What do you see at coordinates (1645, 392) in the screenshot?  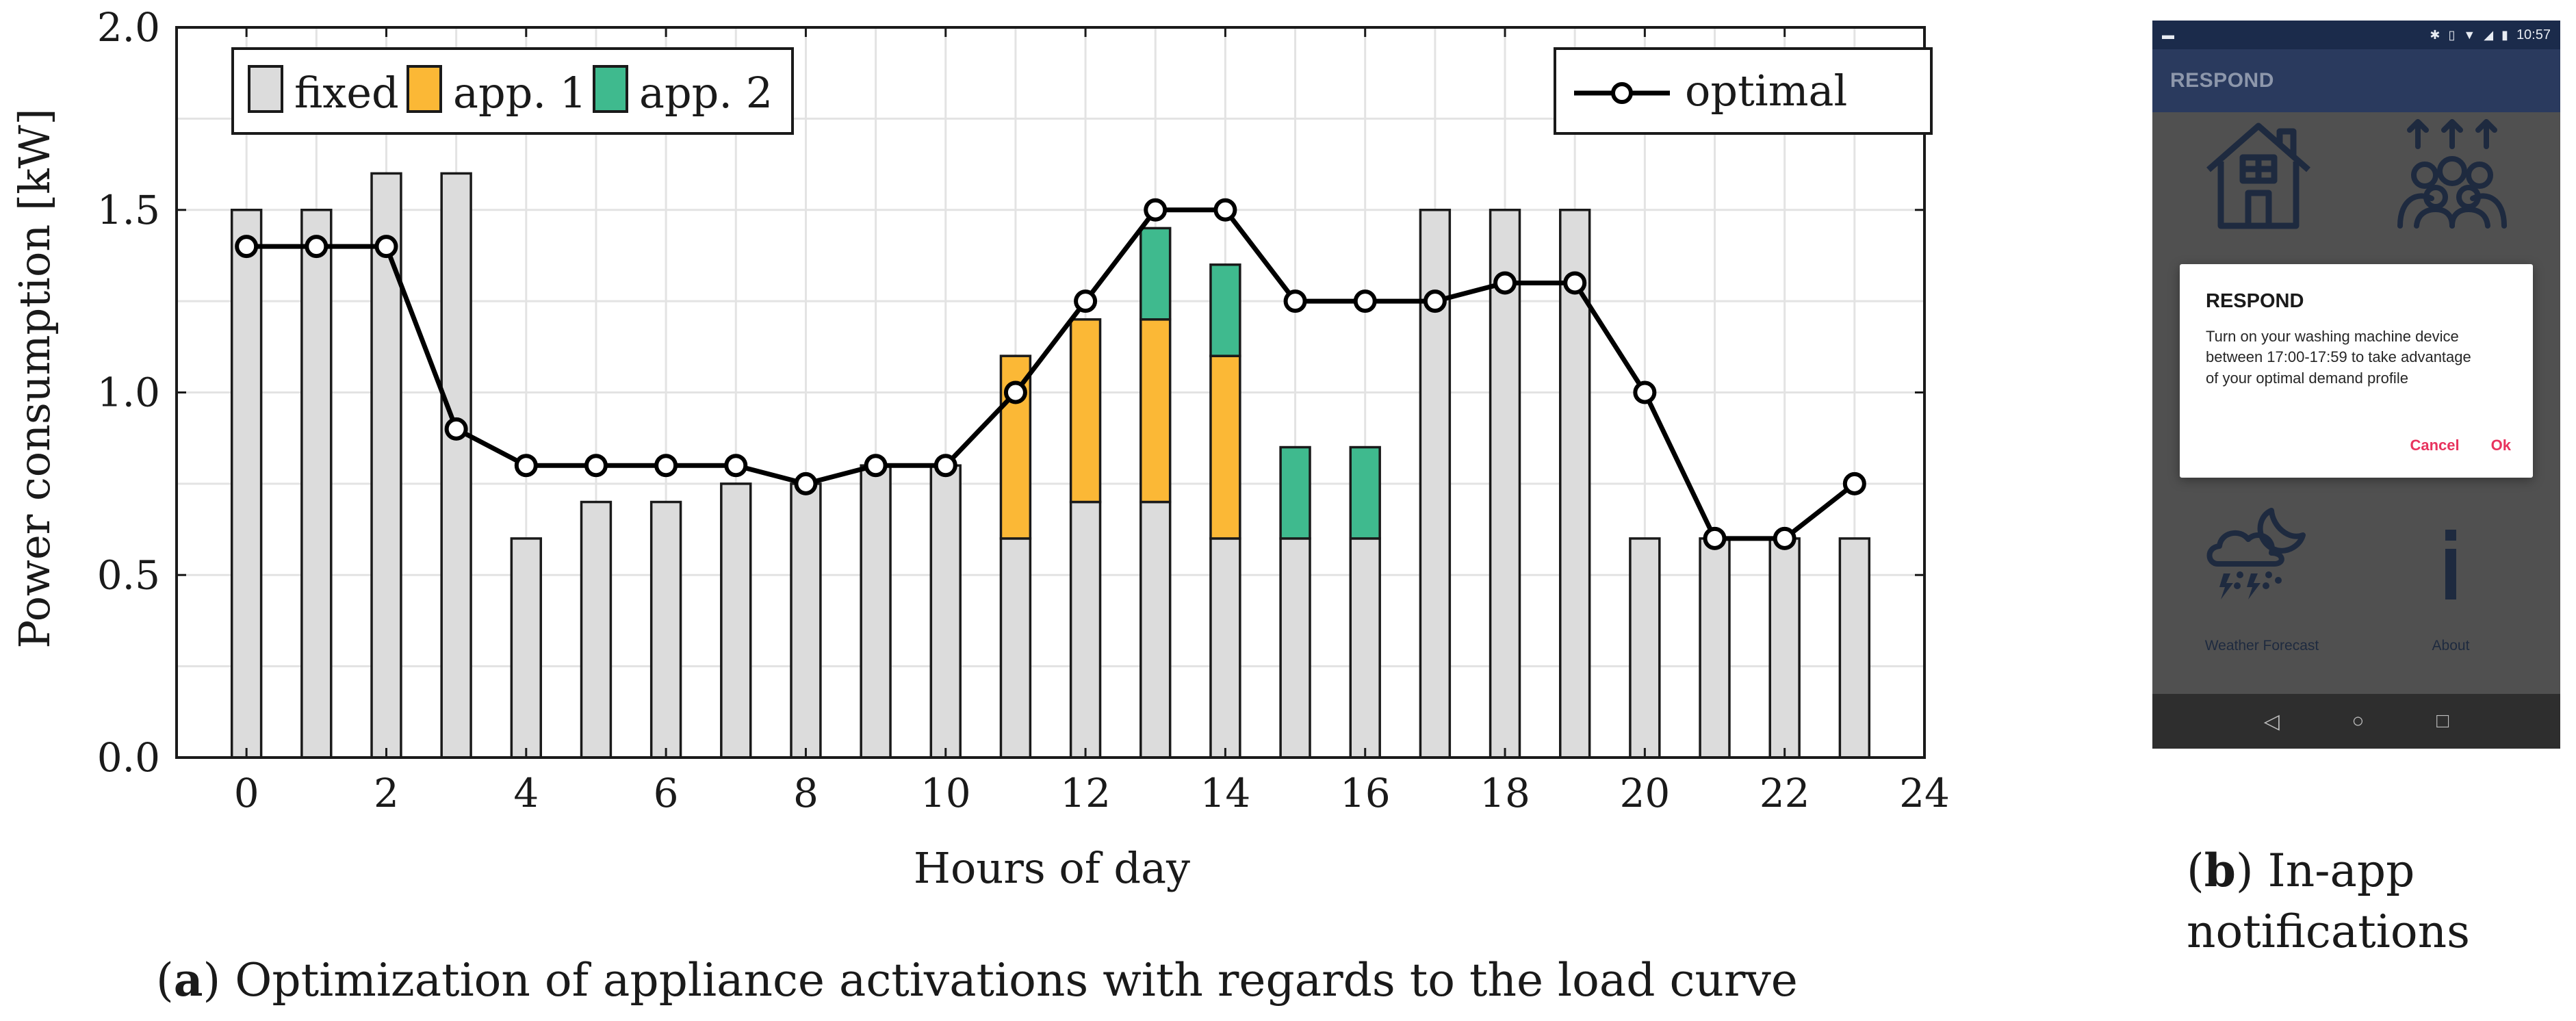 I see `optimal-point-h20` at bounding box center [1645, 392].